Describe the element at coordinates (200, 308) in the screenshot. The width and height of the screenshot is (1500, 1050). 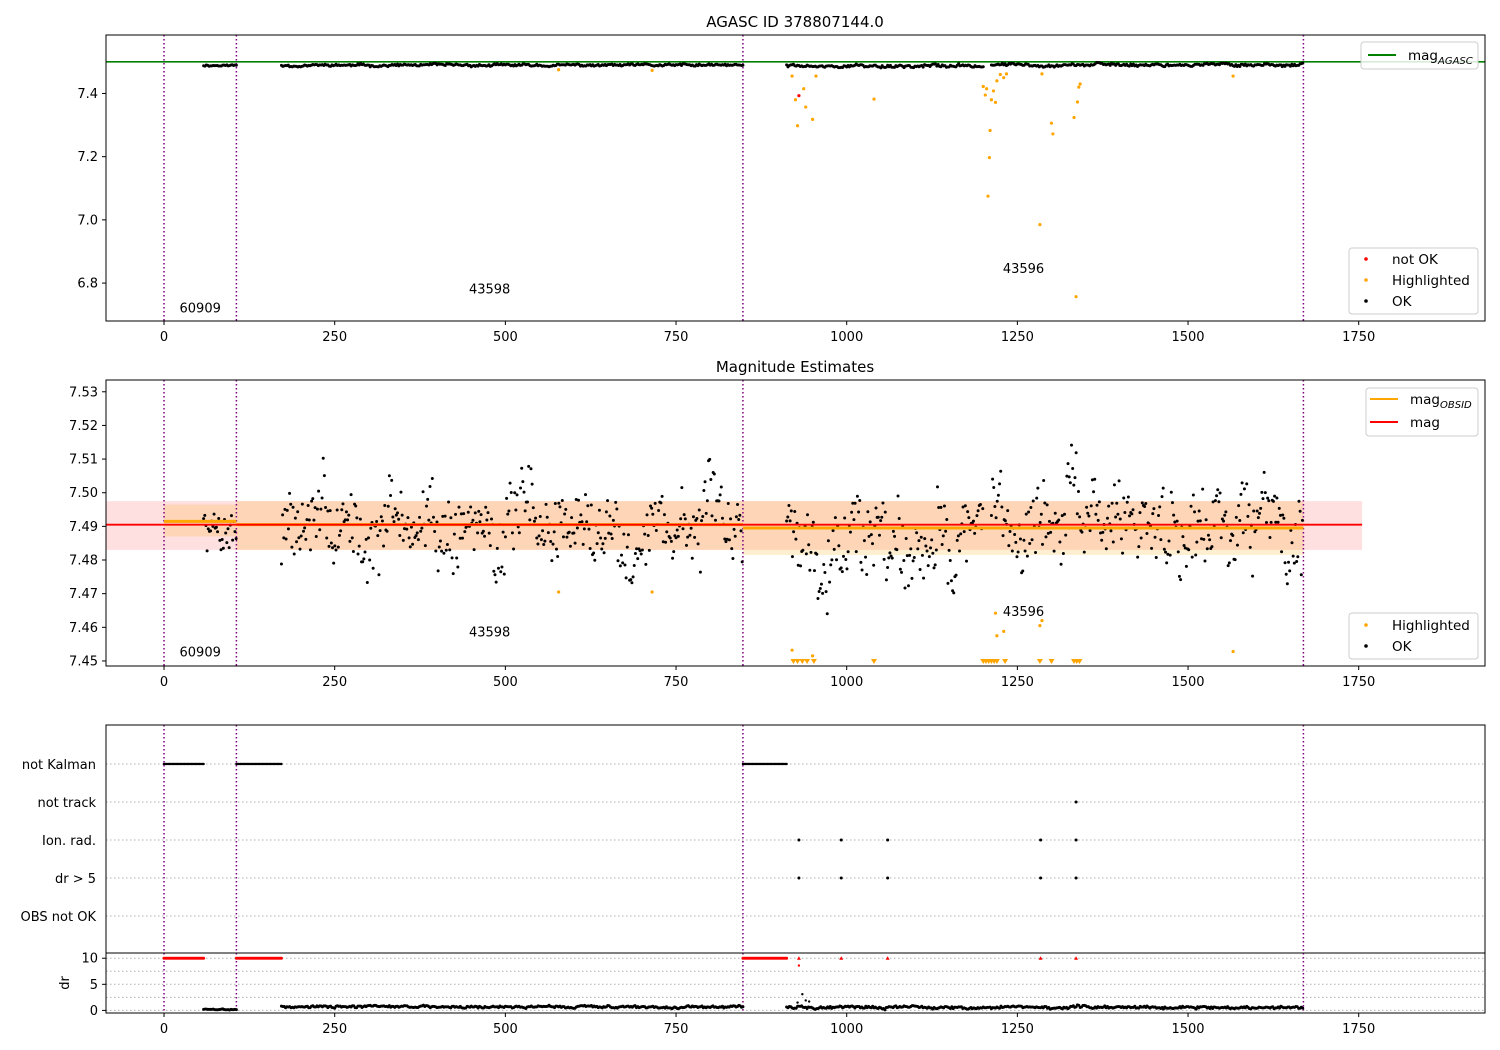
I see `obsid-label: 60909` at that location.